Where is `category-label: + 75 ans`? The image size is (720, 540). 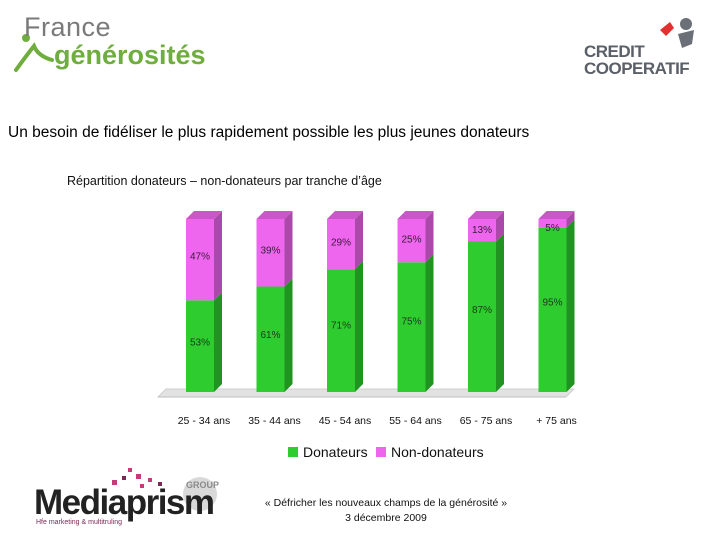
category-label: + 75 ans is located at coordinates (556, 421).